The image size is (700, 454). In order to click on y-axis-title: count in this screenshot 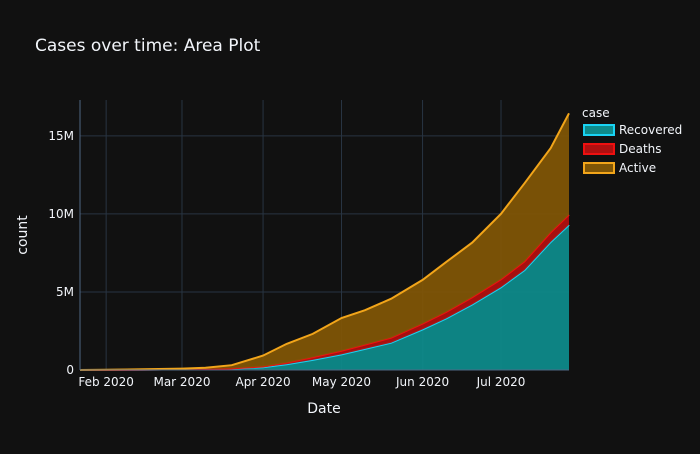, I will do `click(23, 235)`.